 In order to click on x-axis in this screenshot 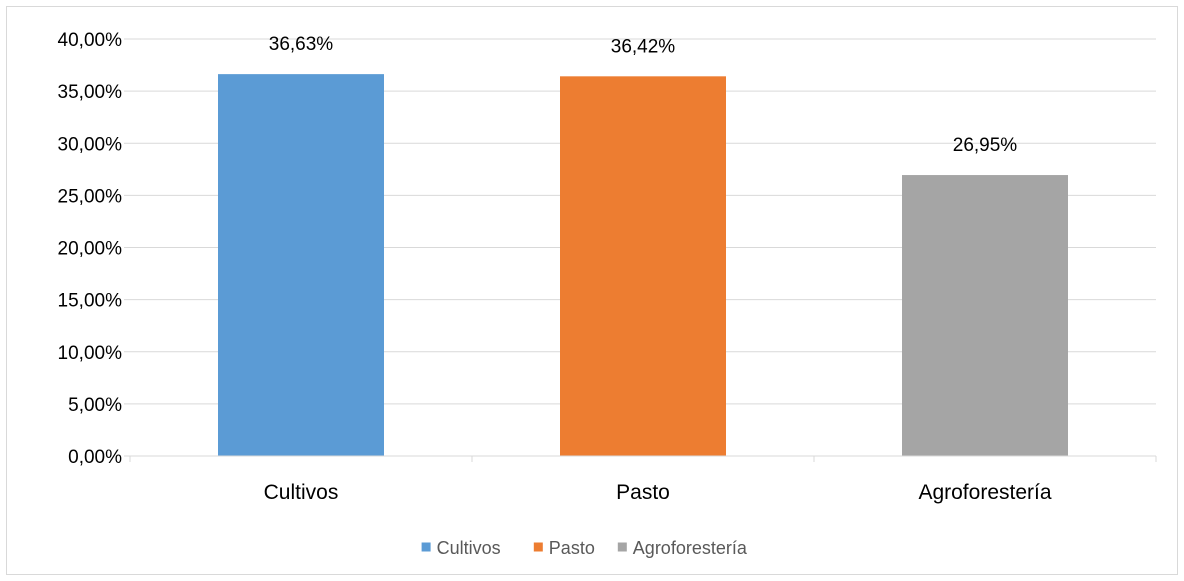, I will do `click(640, 458)`.